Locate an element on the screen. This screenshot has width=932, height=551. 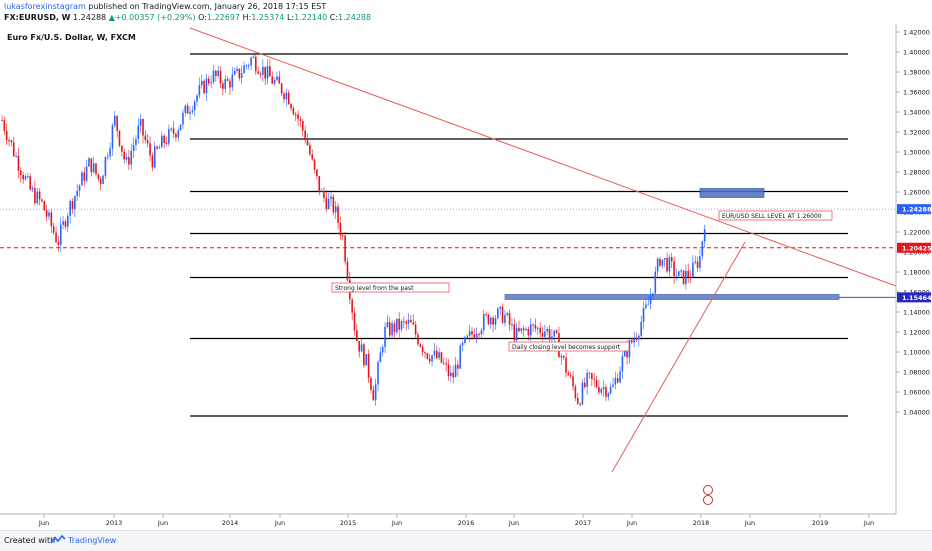
price-tick-label: 1.36000 is located at coordinates (916, 93).